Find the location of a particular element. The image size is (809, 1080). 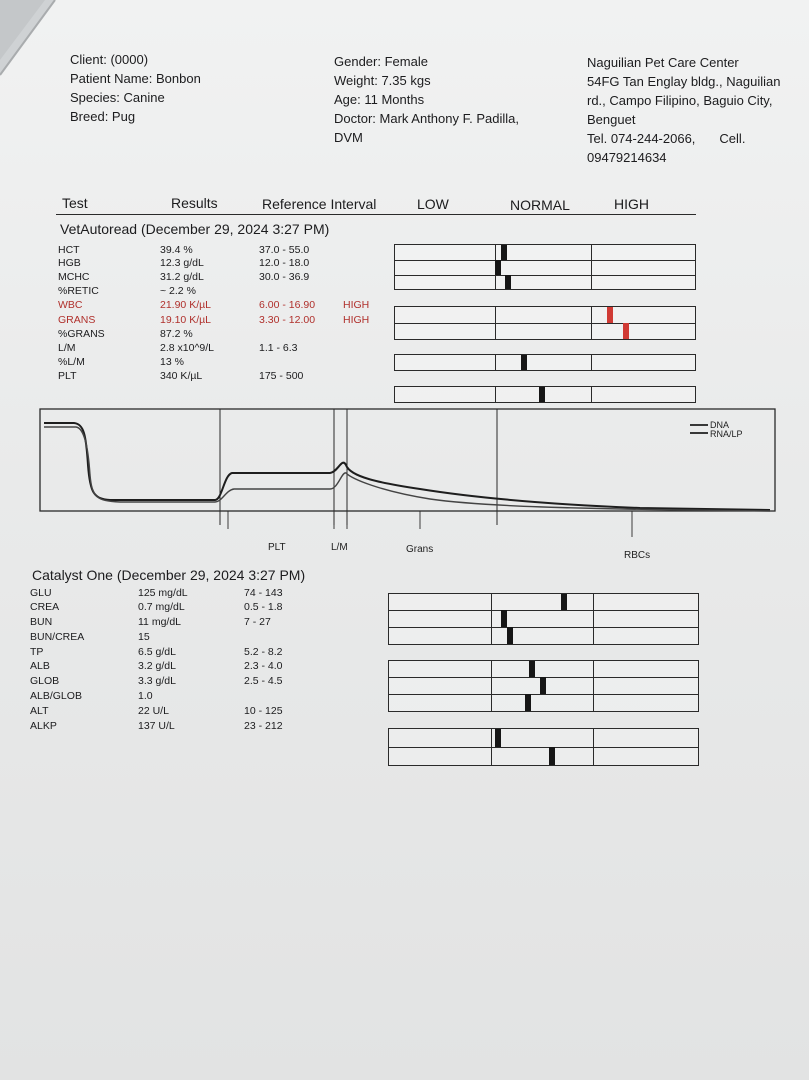

reference-interval: 7 - 27 is located at coordinates (257, 622).